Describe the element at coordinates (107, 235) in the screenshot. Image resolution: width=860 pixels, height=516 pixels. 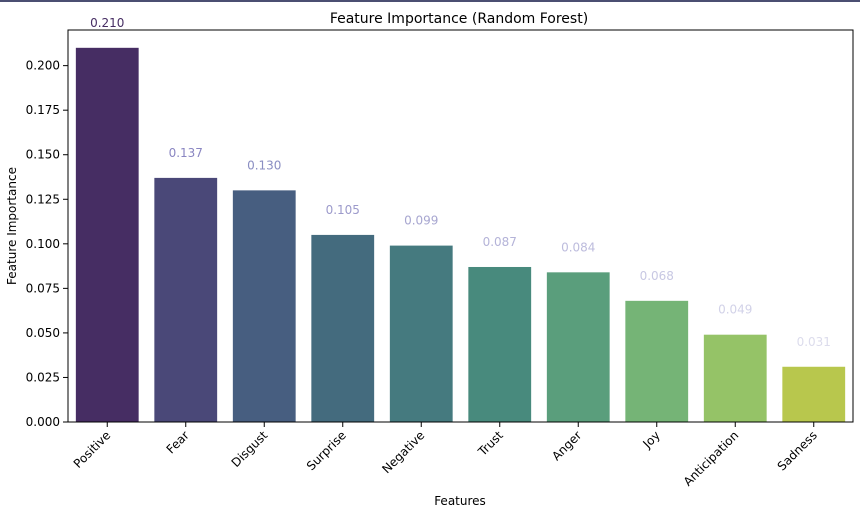
I see `bar-positive` at that location.